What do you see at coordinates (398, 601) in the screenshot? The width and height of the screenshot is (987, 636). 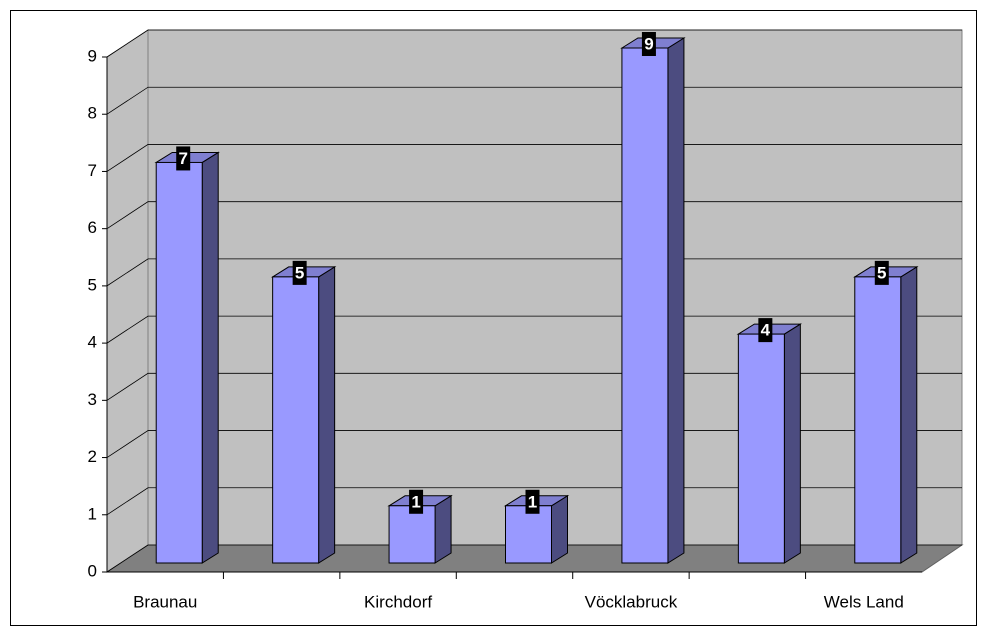 I see `x-tick-label: Kirchdorf` at bounding box center [398, 601].